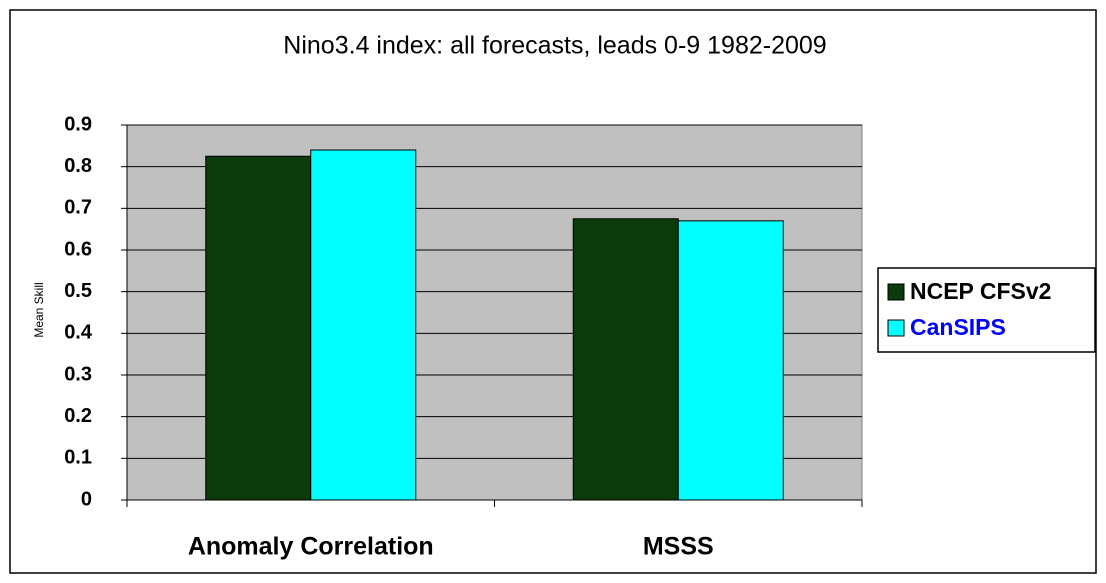  Describe the element at coordinates (78, 208) in the screenshot. I see `y-tick-label: 0.7` at that location.